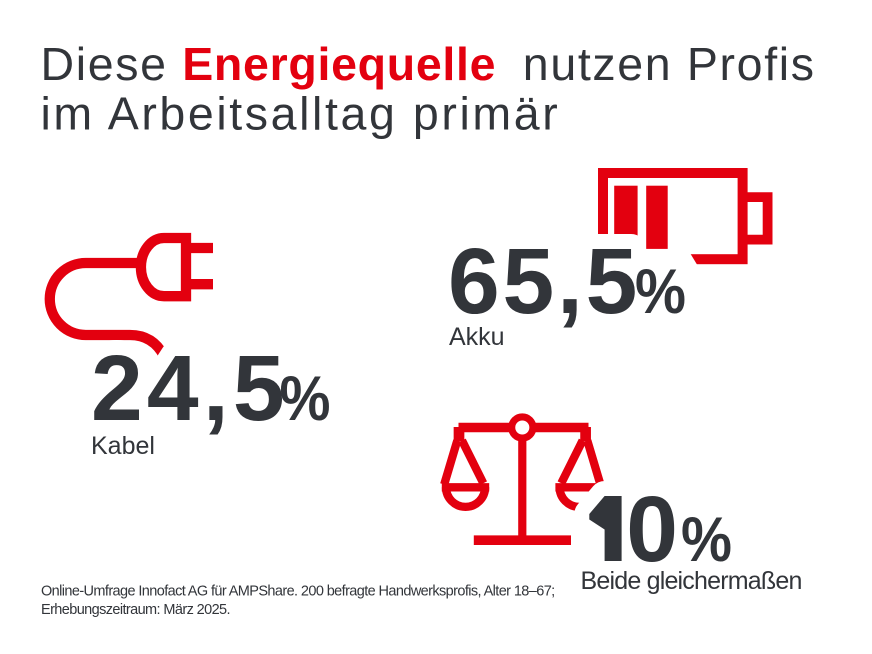  Describe the element at coordinates (477, 337) in the screenshot. I see `svg-text: Akku` at that location.